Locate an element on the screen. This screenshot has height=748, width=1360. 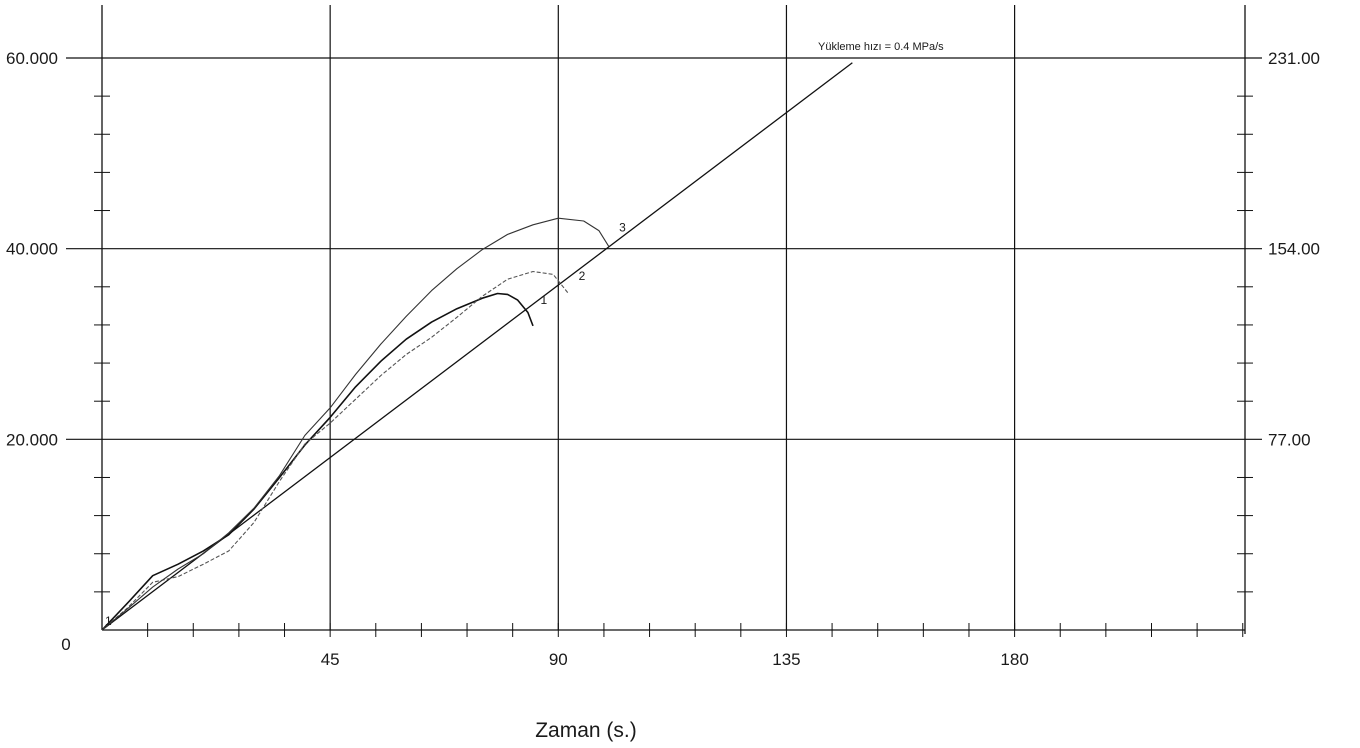
y-tick-label: 20.000 is located at coordinates (32, 439).